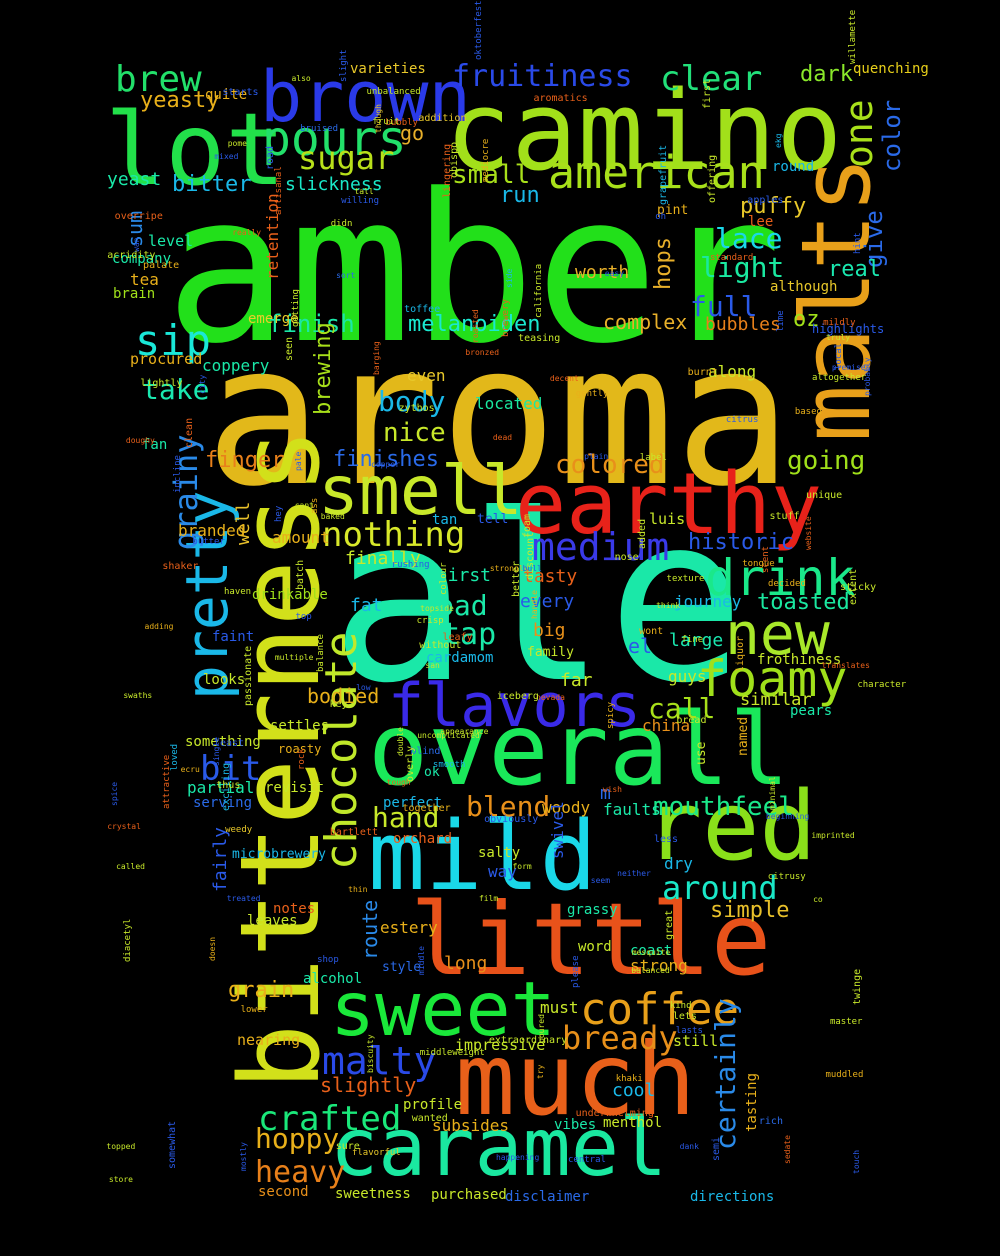 This screenshot has height=1256, width=1000. I want to click on word-ok: ok, so click(432, 772).